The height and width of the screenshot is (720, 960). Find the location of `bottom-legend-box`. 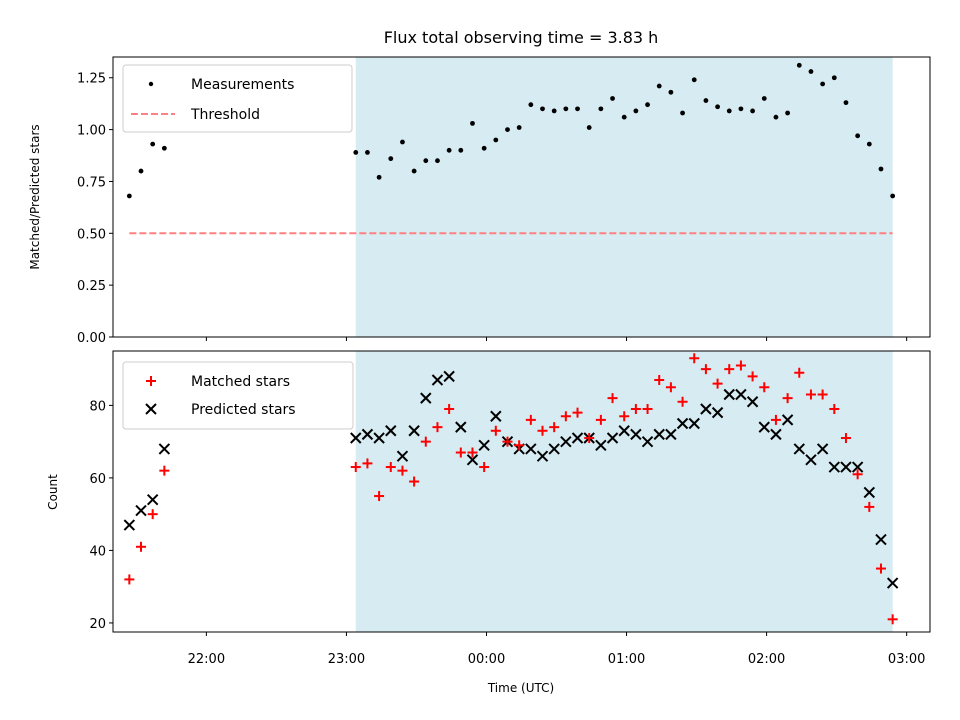

bottom-legend-box is located at coordinates (238, 395).